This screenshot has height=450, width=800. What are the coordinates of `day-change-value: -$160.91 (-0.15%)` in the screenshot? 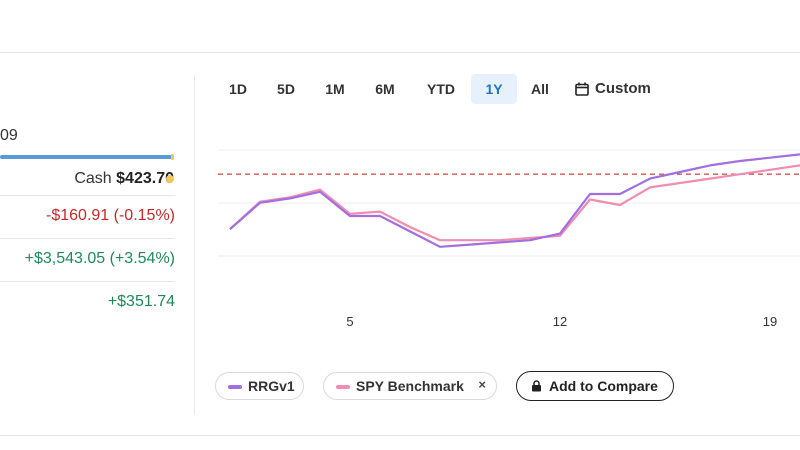 It's located at (110, 215).